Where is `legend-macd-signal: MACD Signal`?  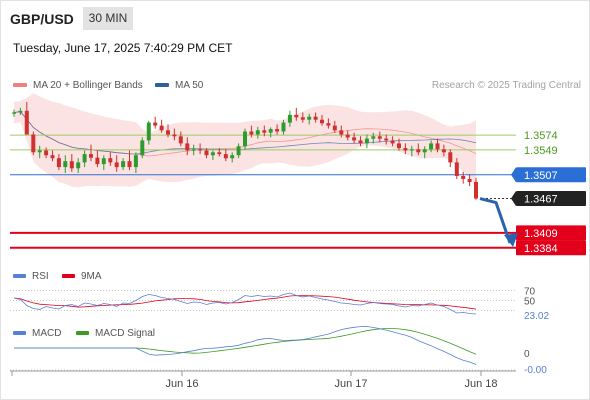
legend-macd-signal: MACD Signal is located at coordinates (115, 333).